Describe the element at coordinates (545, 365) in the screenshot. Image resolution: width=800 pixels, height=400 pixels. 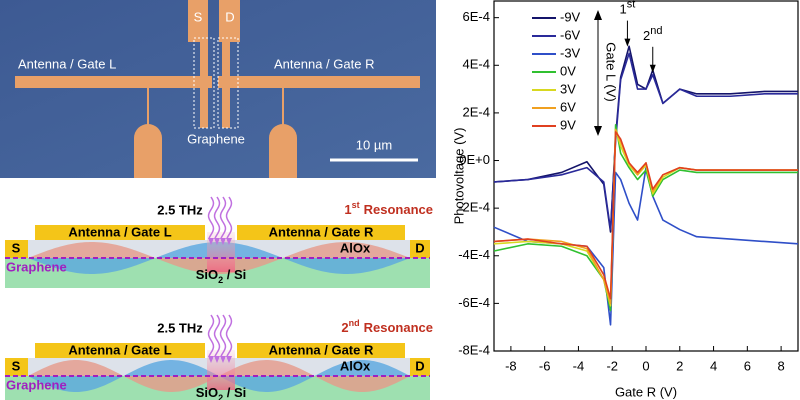
I see `x-tick-label: -6` at that location.